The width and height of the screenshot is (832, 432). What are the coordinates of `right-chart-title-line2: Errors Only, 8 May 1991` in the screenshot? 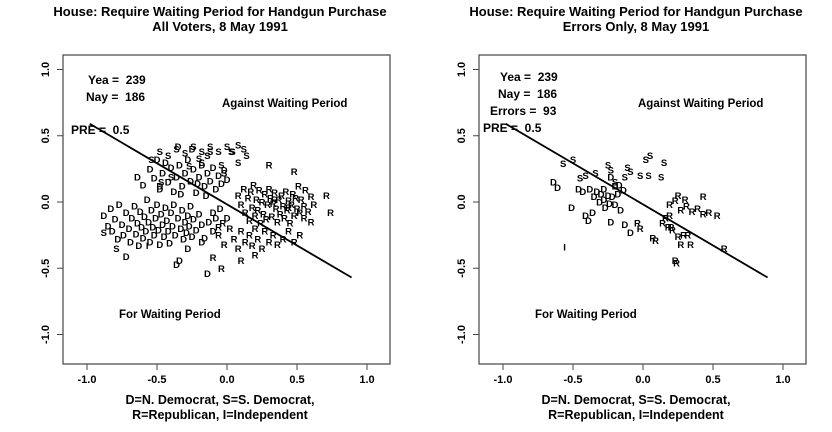 It's located at (636, 26).